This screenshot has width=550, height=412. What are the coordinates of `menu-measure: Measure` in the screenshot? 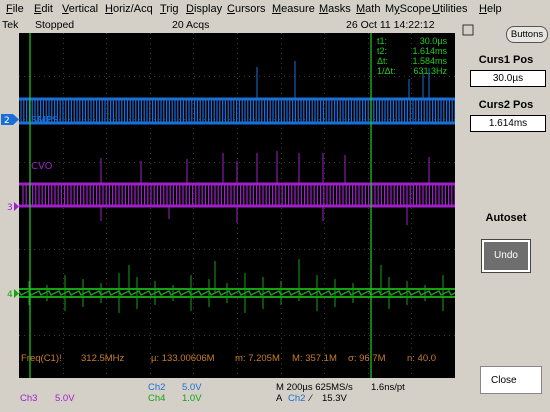 It's located at (293, 9).